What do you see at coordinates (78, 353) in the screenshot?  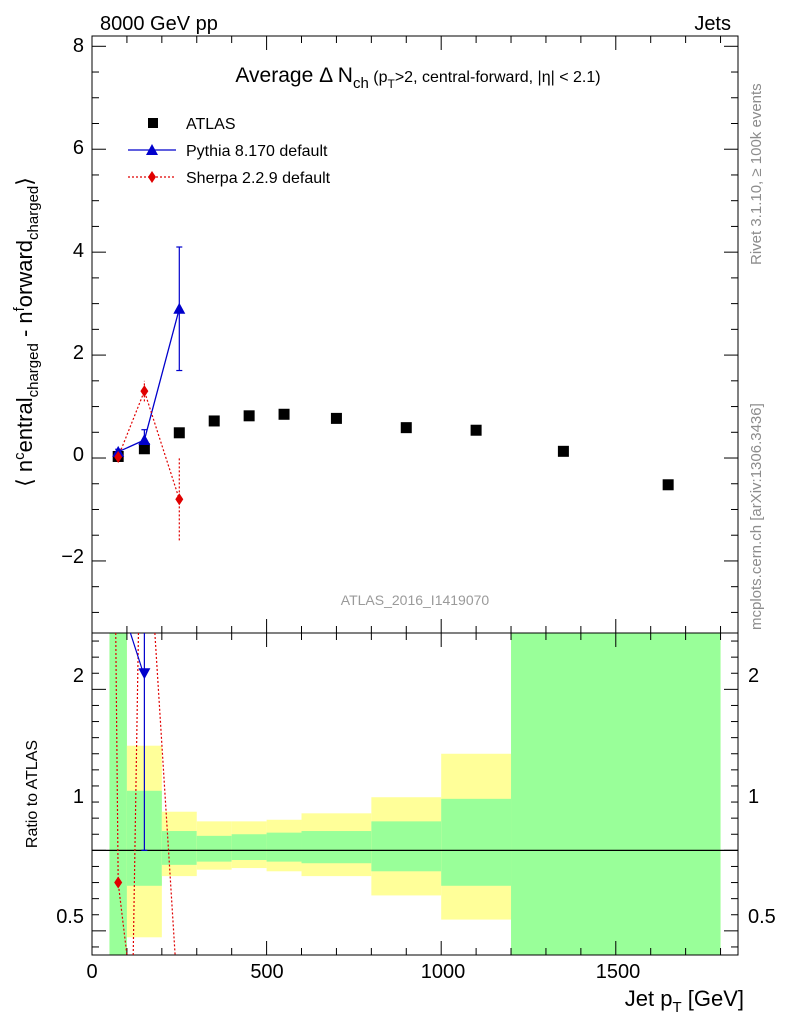 I see `ytick-label-2: 2` at bounding box center [78, 353].